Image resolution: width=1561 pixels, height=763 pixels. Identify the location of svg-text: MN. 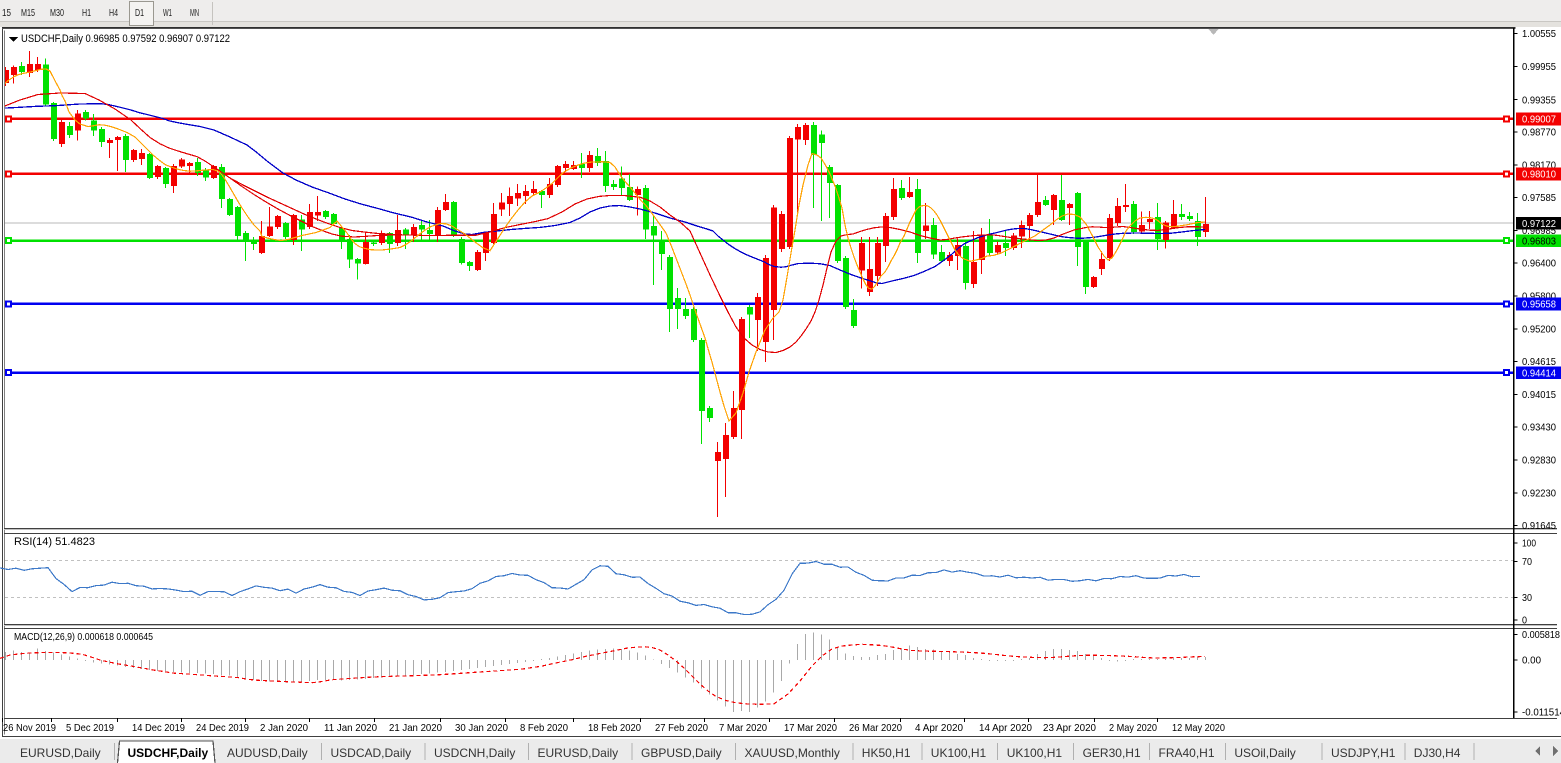
(194, 13).